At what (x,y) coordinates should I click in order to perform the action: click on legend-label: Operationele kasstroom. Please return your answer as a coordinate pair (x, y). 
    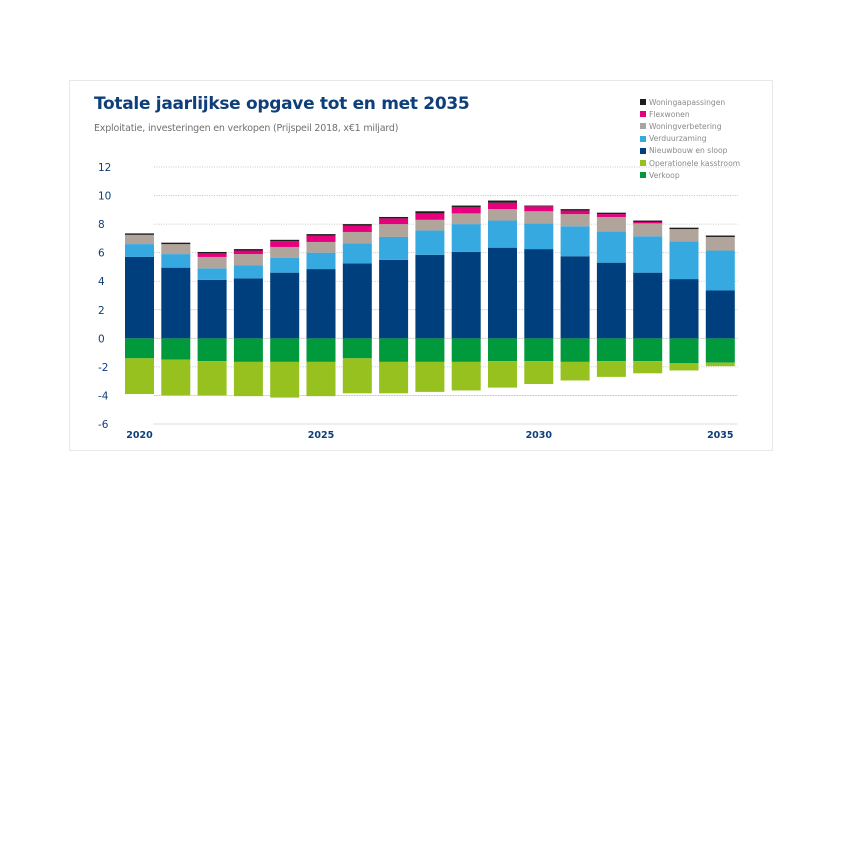
    Looking at the image, I should click on (695, 163).